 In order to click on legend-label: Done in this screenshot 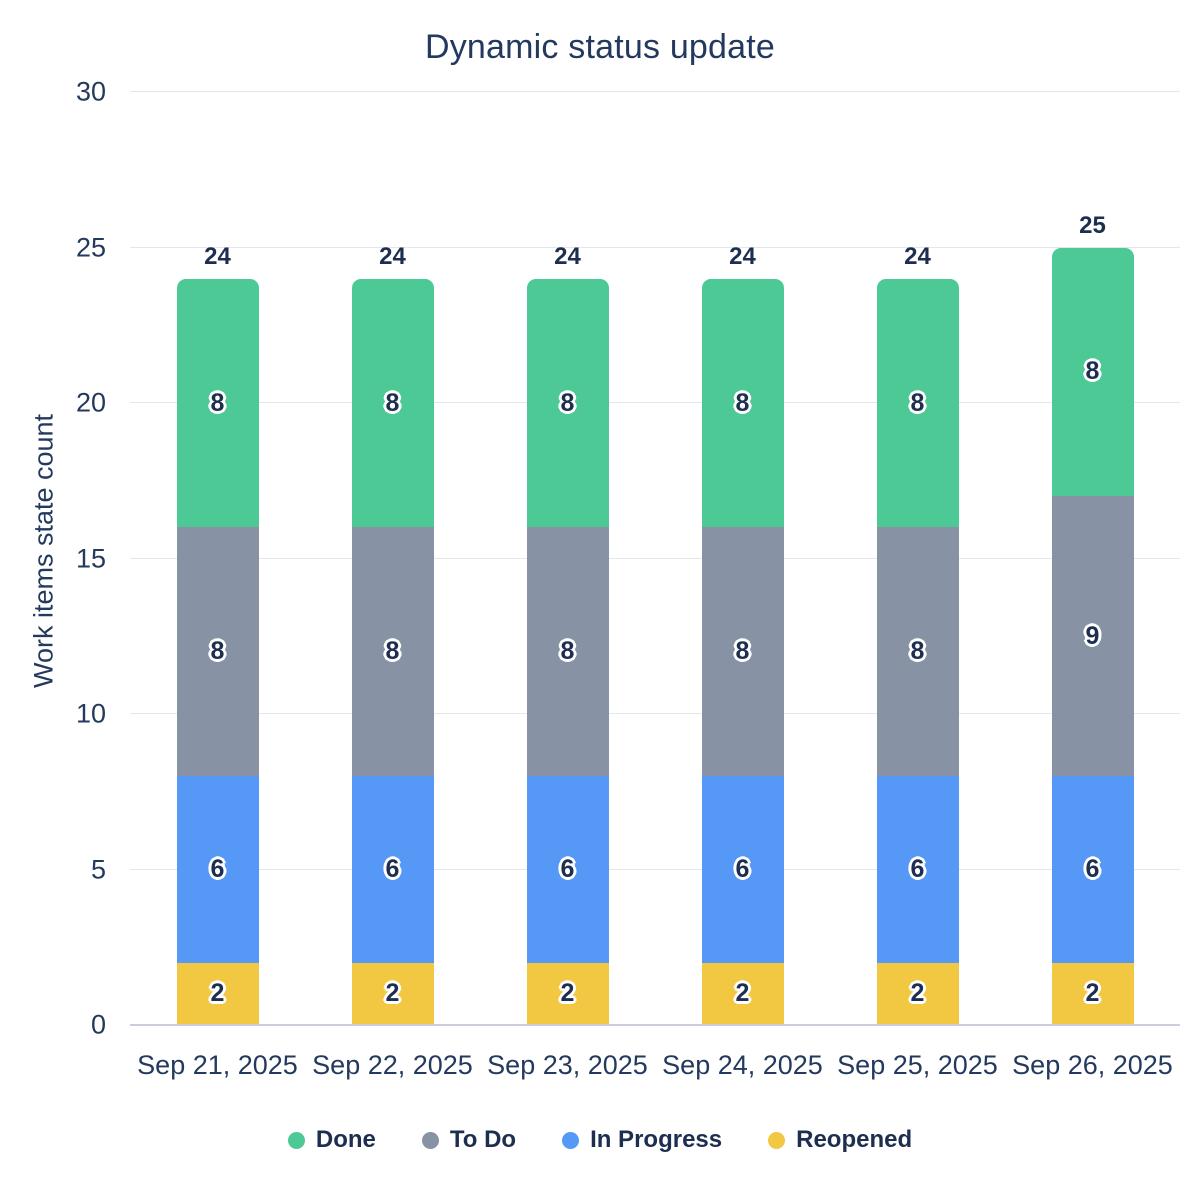, I will do `click(345, 1139)`.